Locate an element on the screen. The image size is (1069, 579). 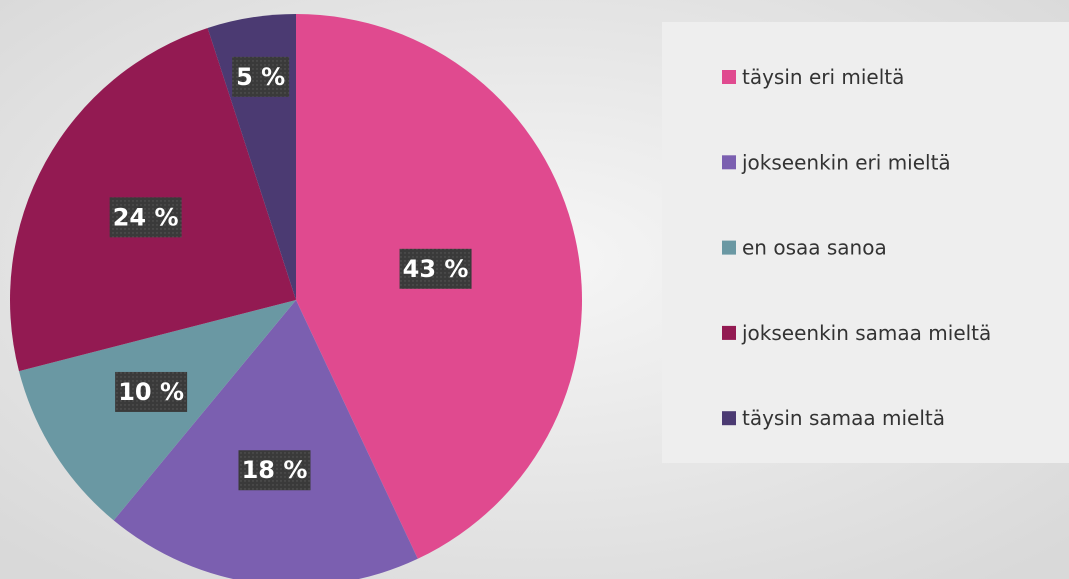
legend-label: täysin samaa mieltä is located at coordinates (843, 418).